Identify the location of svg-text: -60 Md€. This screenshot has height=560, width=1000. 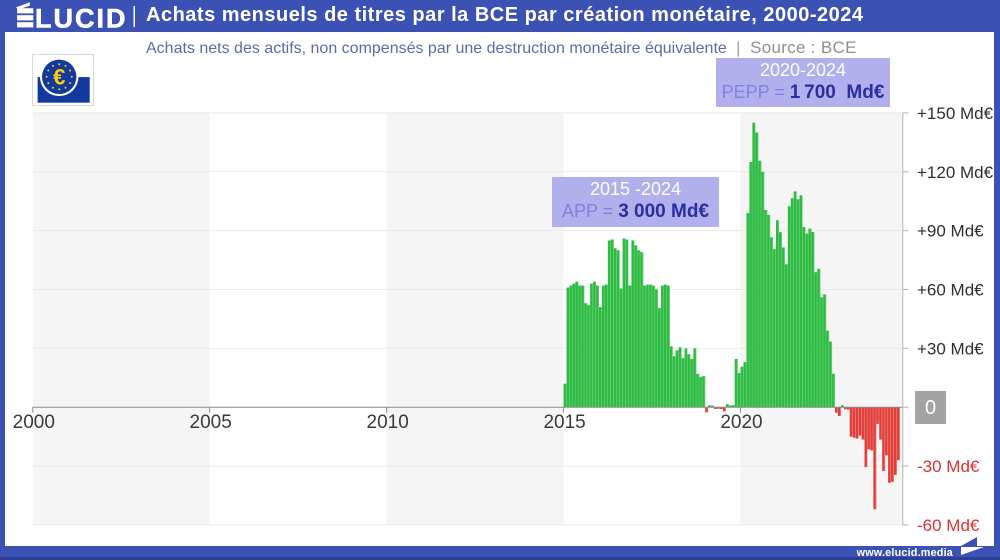
(948, 525).